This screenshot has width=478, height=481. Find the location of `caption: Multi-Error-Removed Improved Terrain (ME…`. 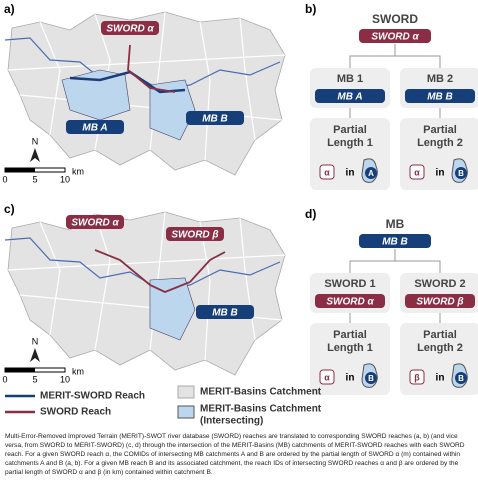

caption: Multi-Error-Removed Improved Terrain (ME… is located at coordinates (235, 454).